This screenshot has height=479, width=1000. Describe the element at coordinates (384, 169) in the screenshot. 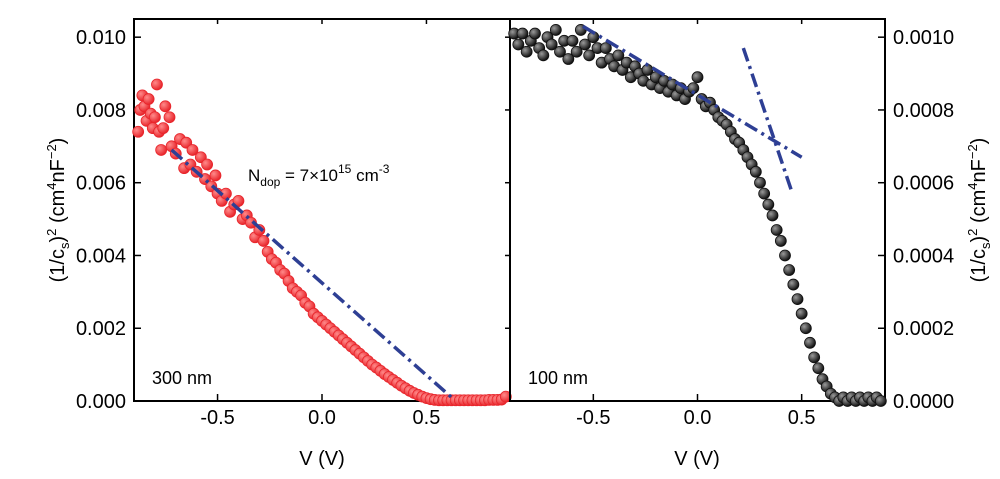

I see `annotation-unit-sup: -3` at that location.